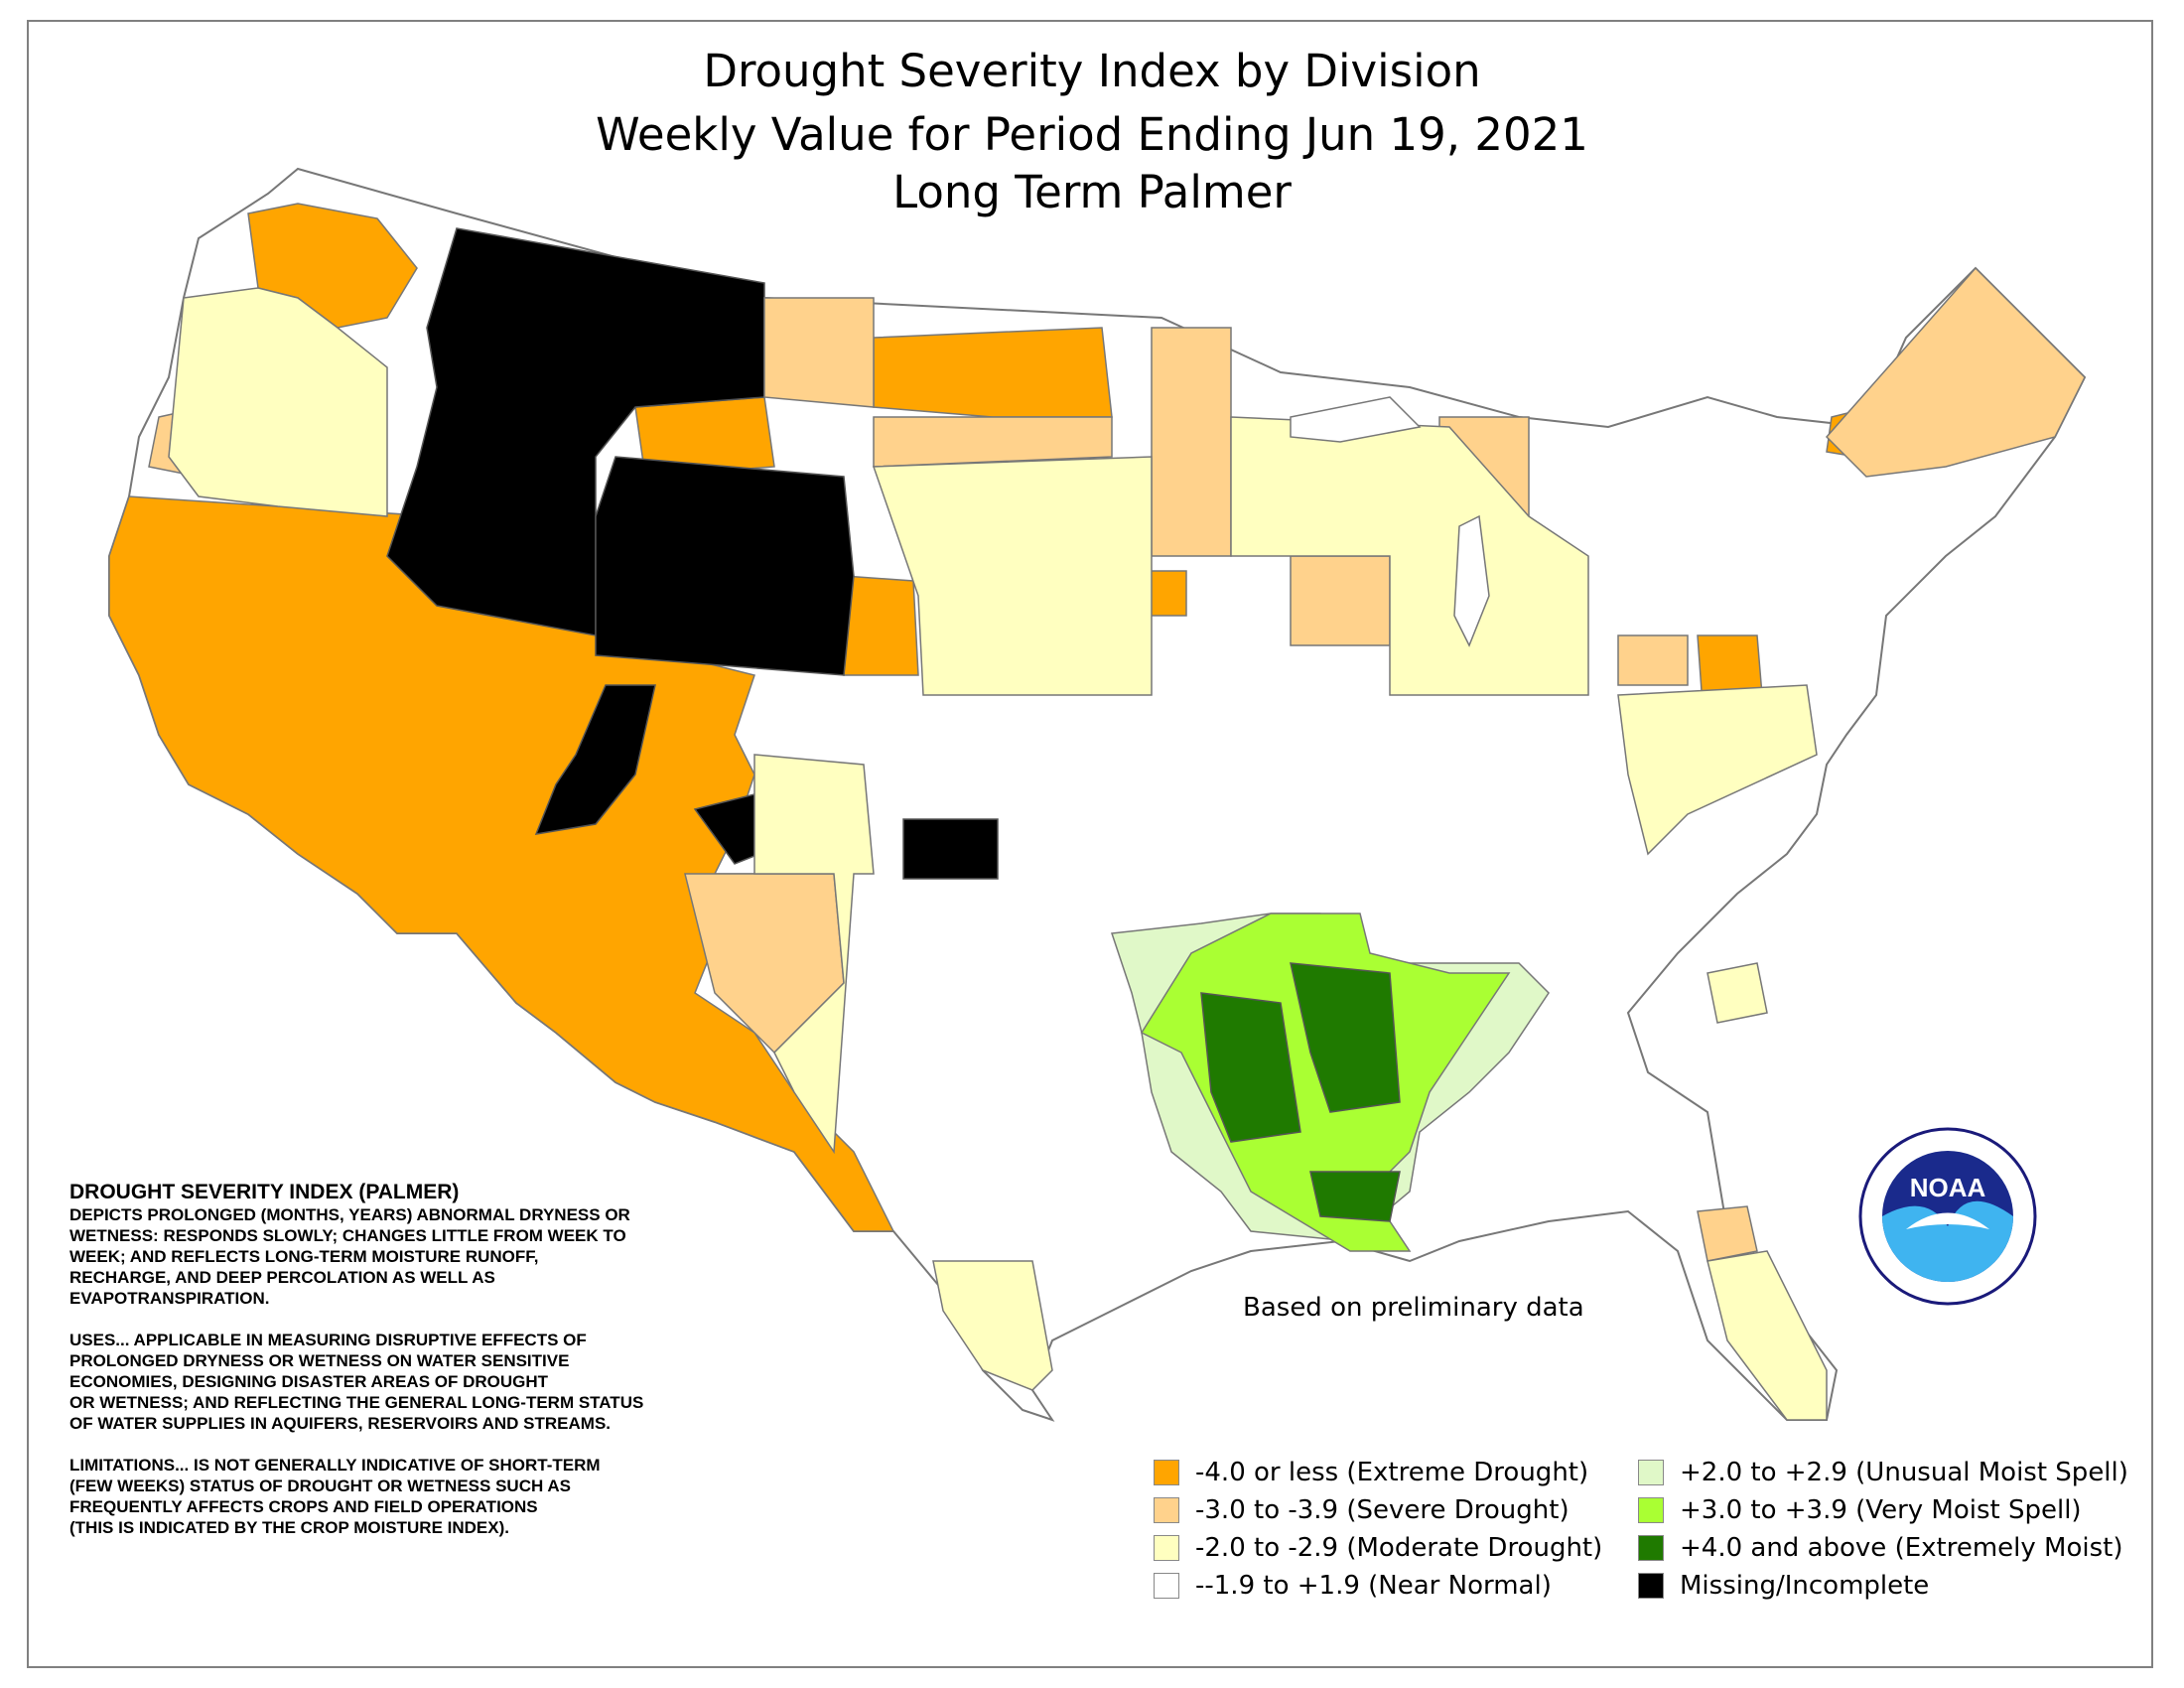  What do you see at coordinates (1653, 660) in the screenshot?
I see `region-severe-oh` at bounding box center [1653, 660].